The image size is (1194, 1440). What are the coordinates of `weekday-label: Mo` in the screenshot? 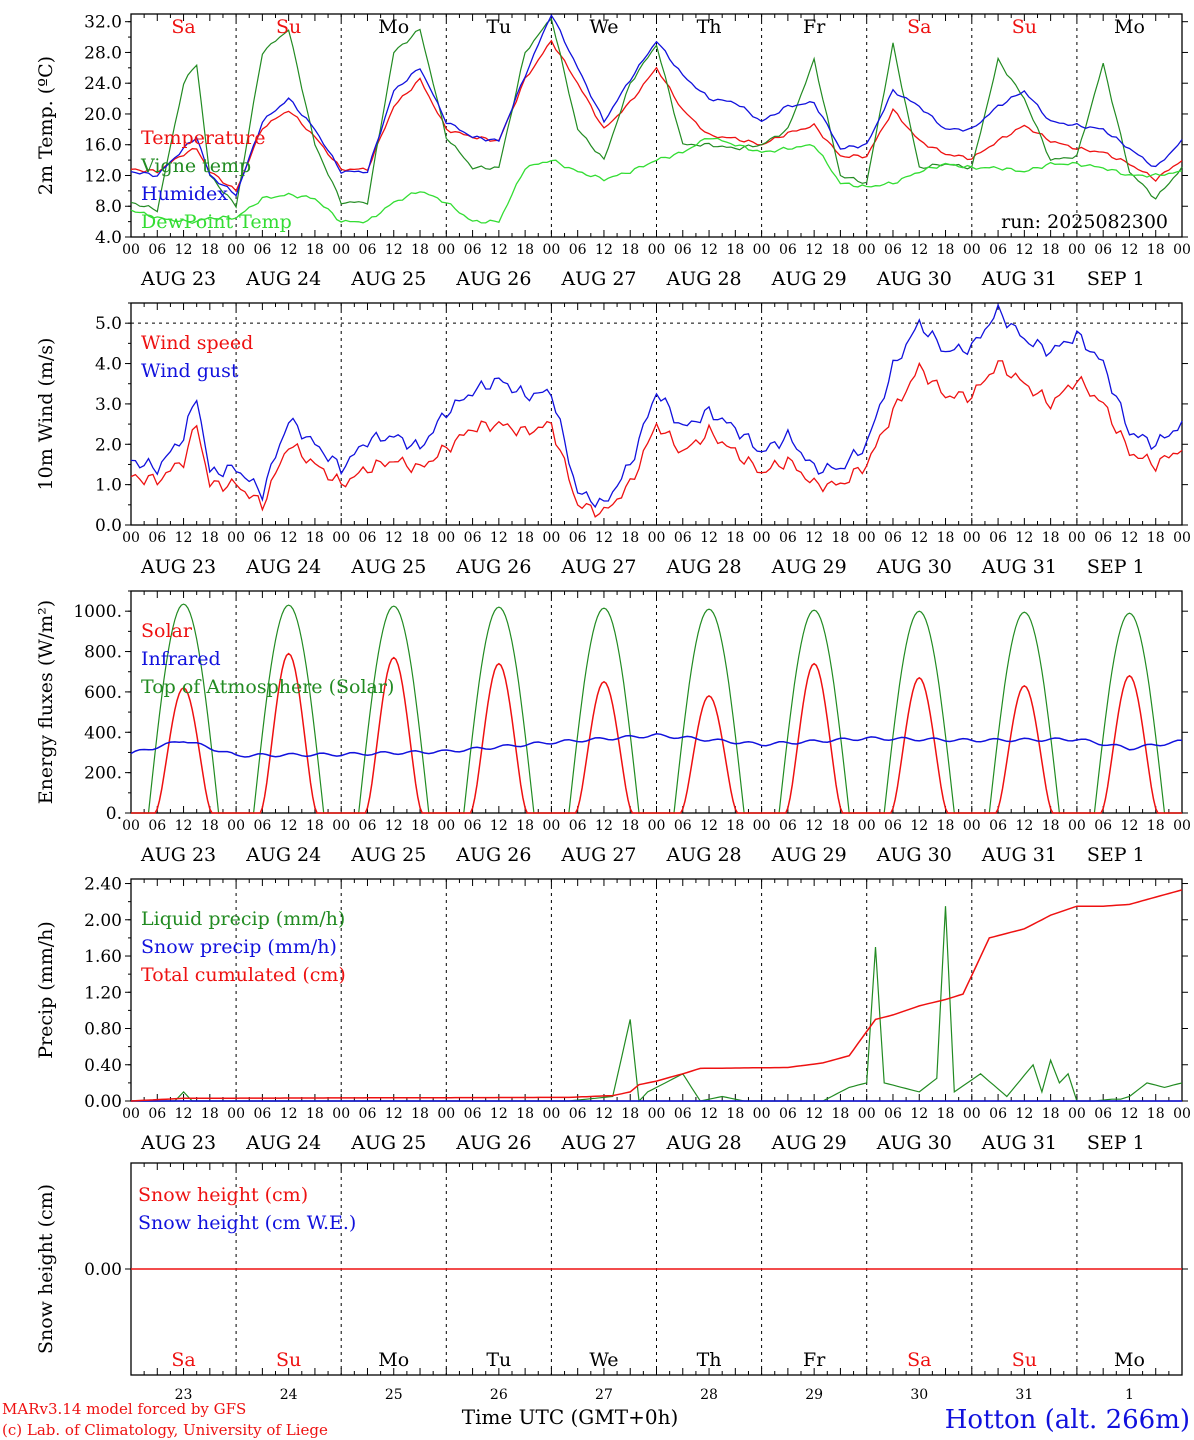 It's located at (393, 1360).